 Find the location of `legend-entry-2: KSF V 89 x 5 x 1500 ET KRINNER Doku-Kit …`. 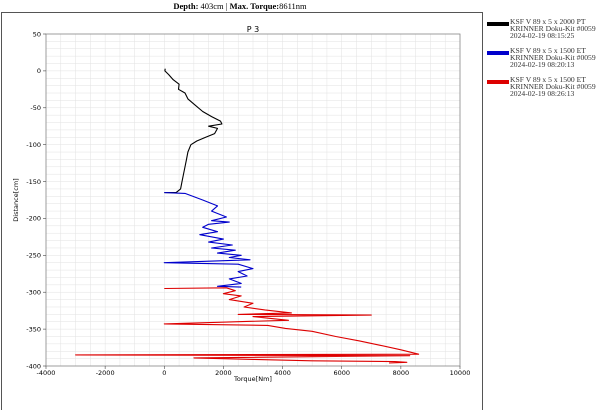

legend-entry-2: KSF V 89 x 5 x 1500 ET KRINNER Doku-Kit … is located at coordinates (548, 60).